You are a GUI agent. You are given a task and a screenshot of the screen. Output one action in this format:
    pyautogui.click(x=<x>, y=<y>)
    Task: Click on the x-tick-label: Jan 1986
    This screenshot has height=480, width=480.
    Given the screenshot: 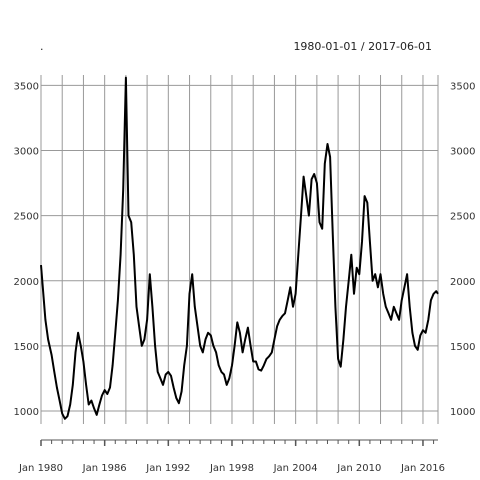 What is the action you would take?
    pyautogui.click(x=104, y=468)
    